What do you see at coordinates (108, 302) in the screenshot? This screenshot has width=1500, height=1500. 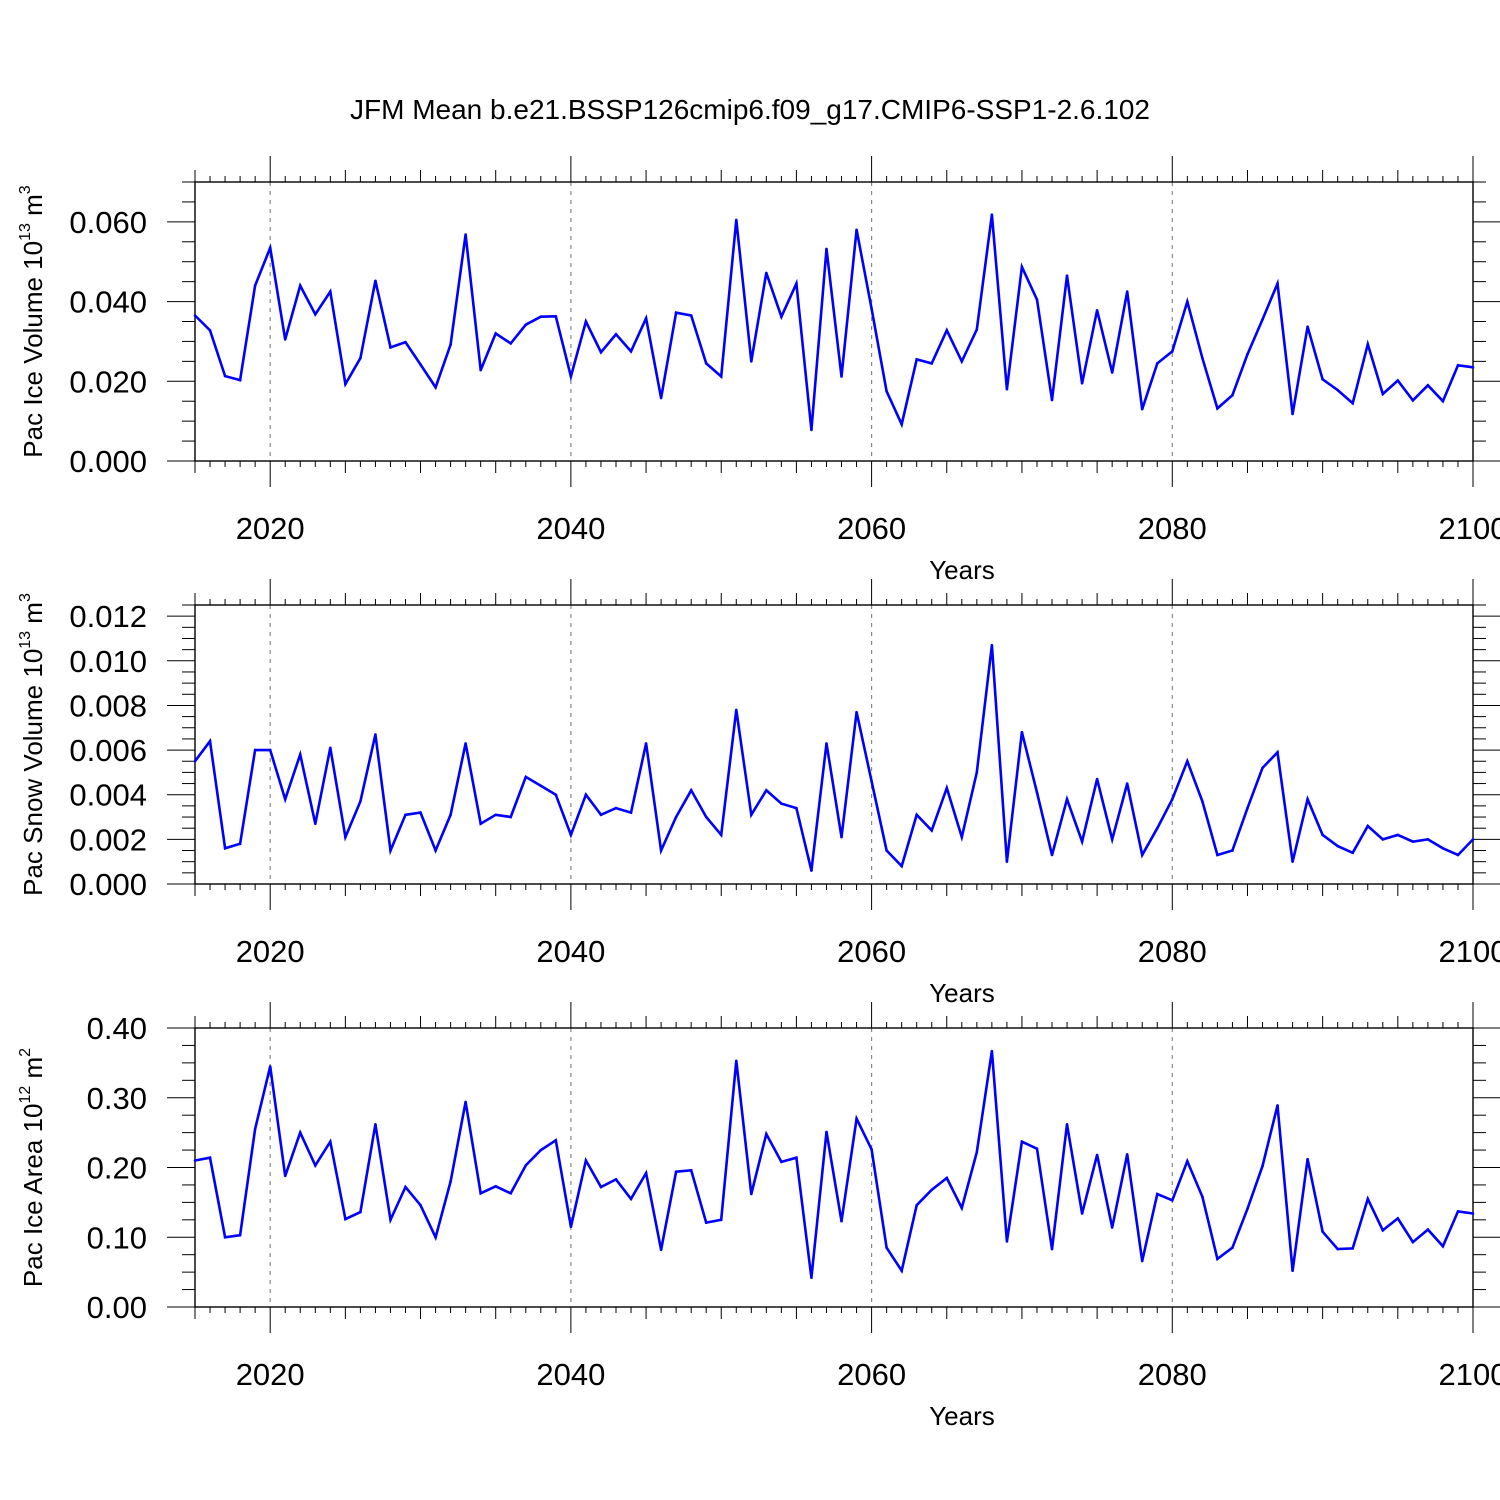 I see `y-tick-label: 0.040` at bounding box center [108, 302].